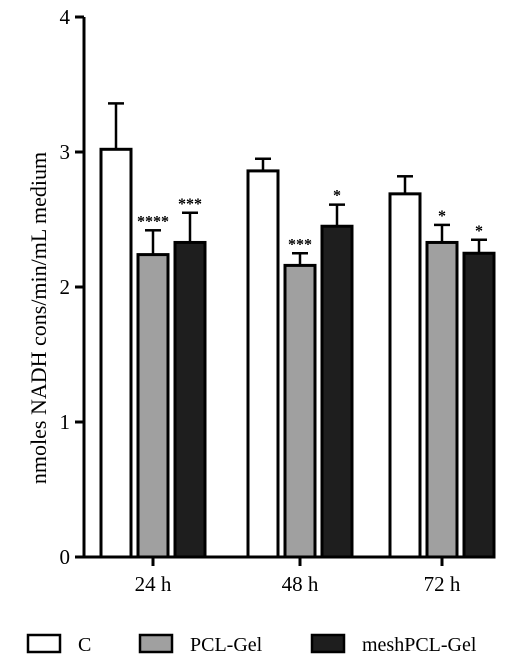  Describe the element at coordinates (442, 584) in the screenshot. I see `x-tick-label: 72 h` at that location.